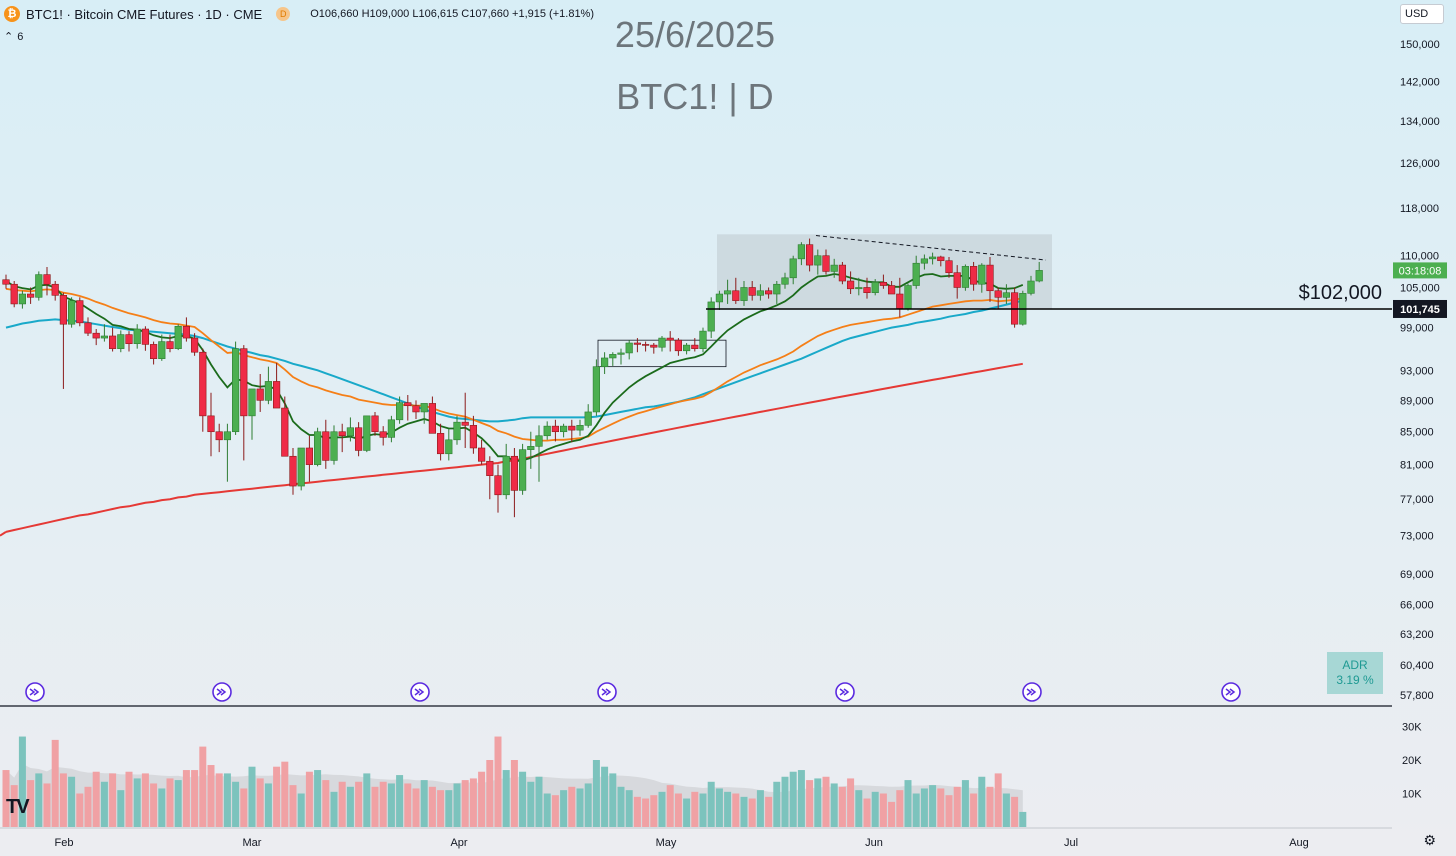 Image resolution: width=1456 pixels, height=856 pixels. What do you see at coordinates (13, 37) in the screenshot?
I see `indicator-toggle: ⌃ 6` at bounding box center [13, 37].